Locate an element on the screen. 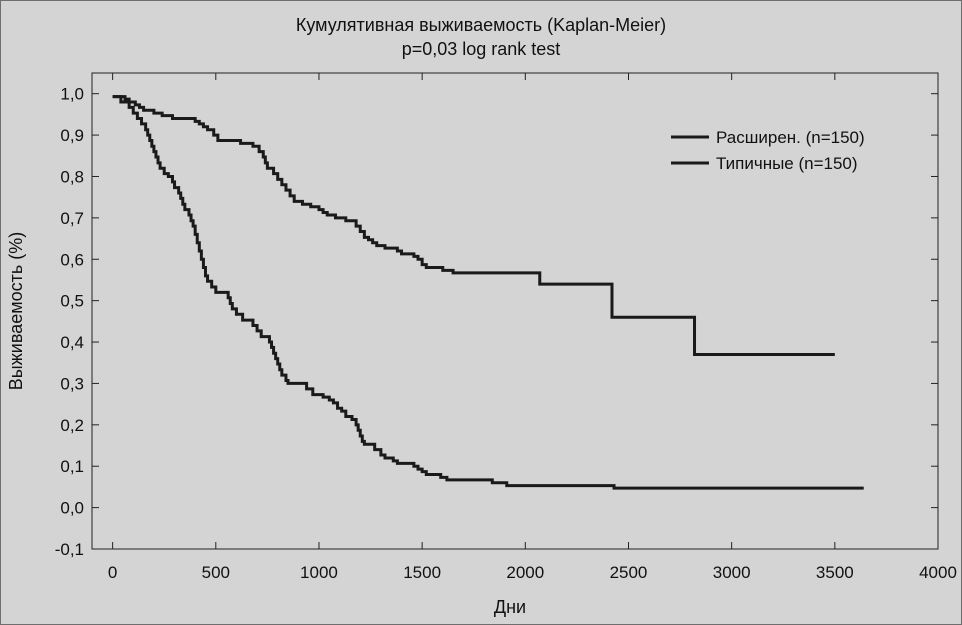  legend-label-0: Расширен. (n=150) is located at coordinates (790, 137).